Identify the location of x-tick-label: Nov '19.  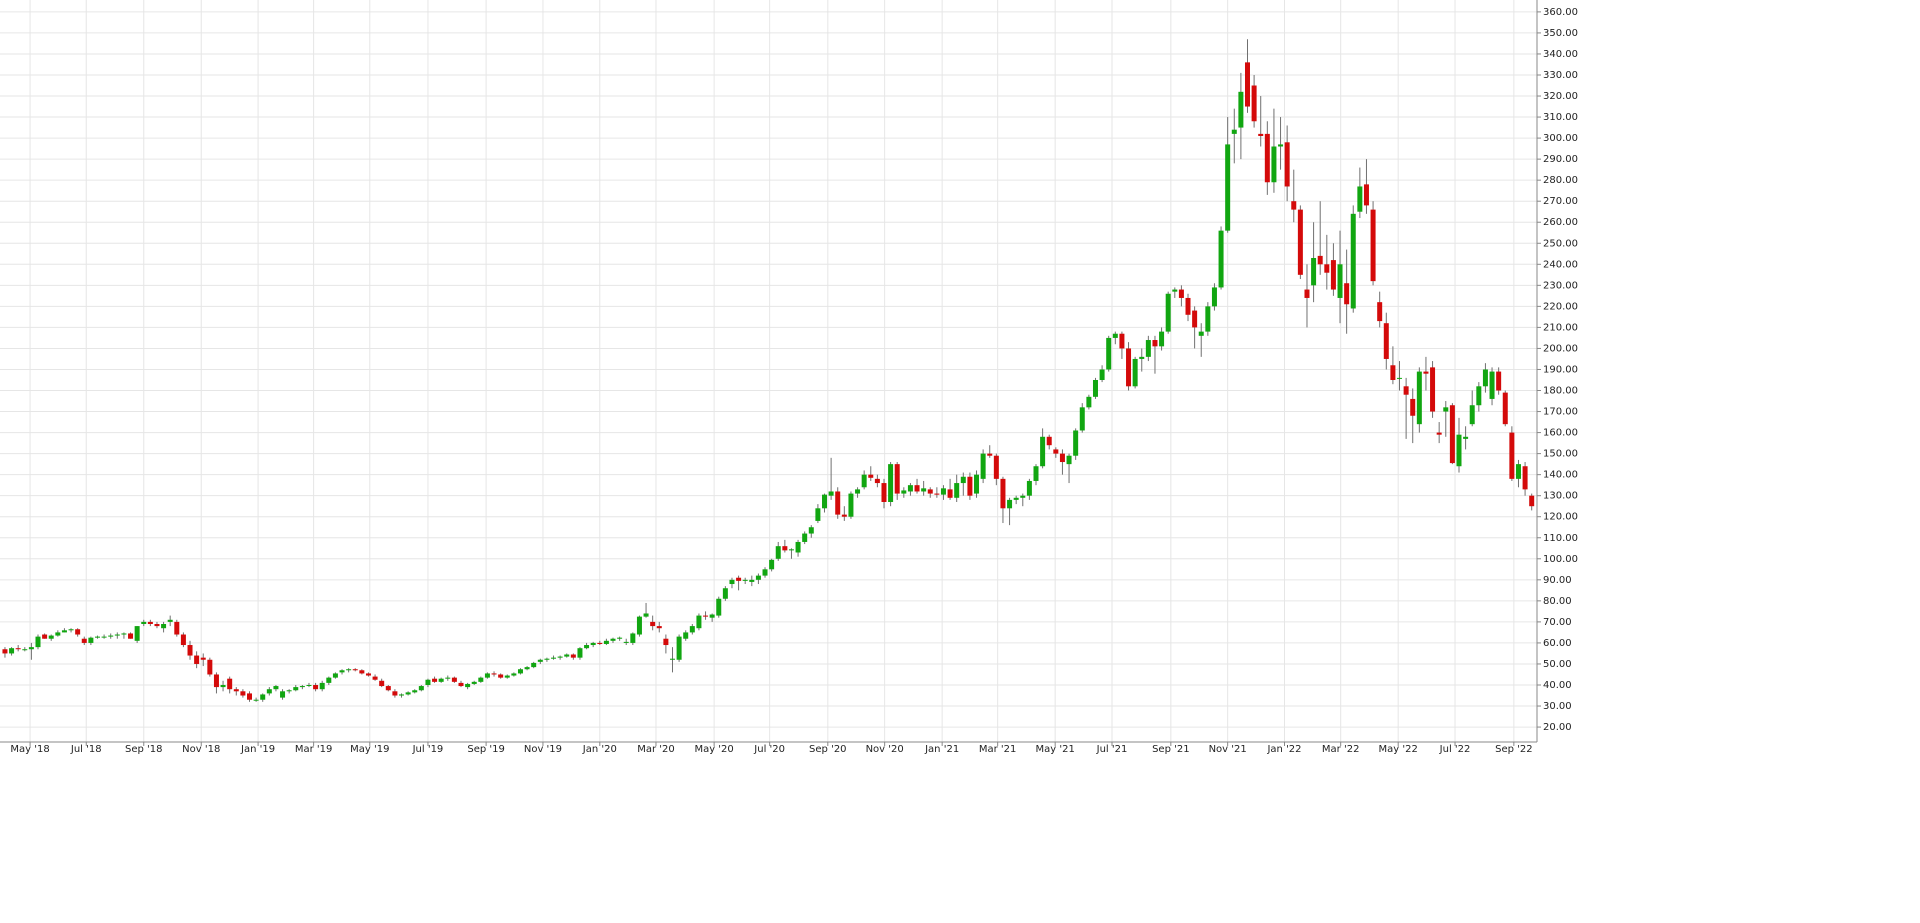
(543, 749).